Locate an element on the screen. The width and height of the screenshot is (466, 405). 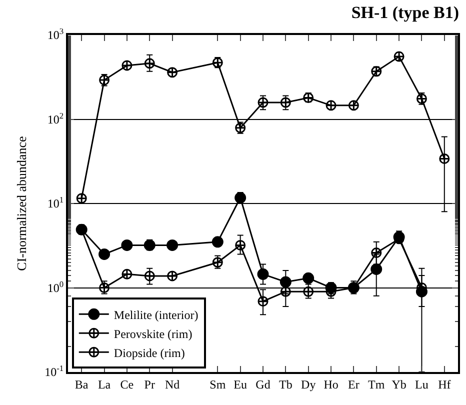
y-axis-title: CI-normalized abundance is located at coordinates (22, 203).